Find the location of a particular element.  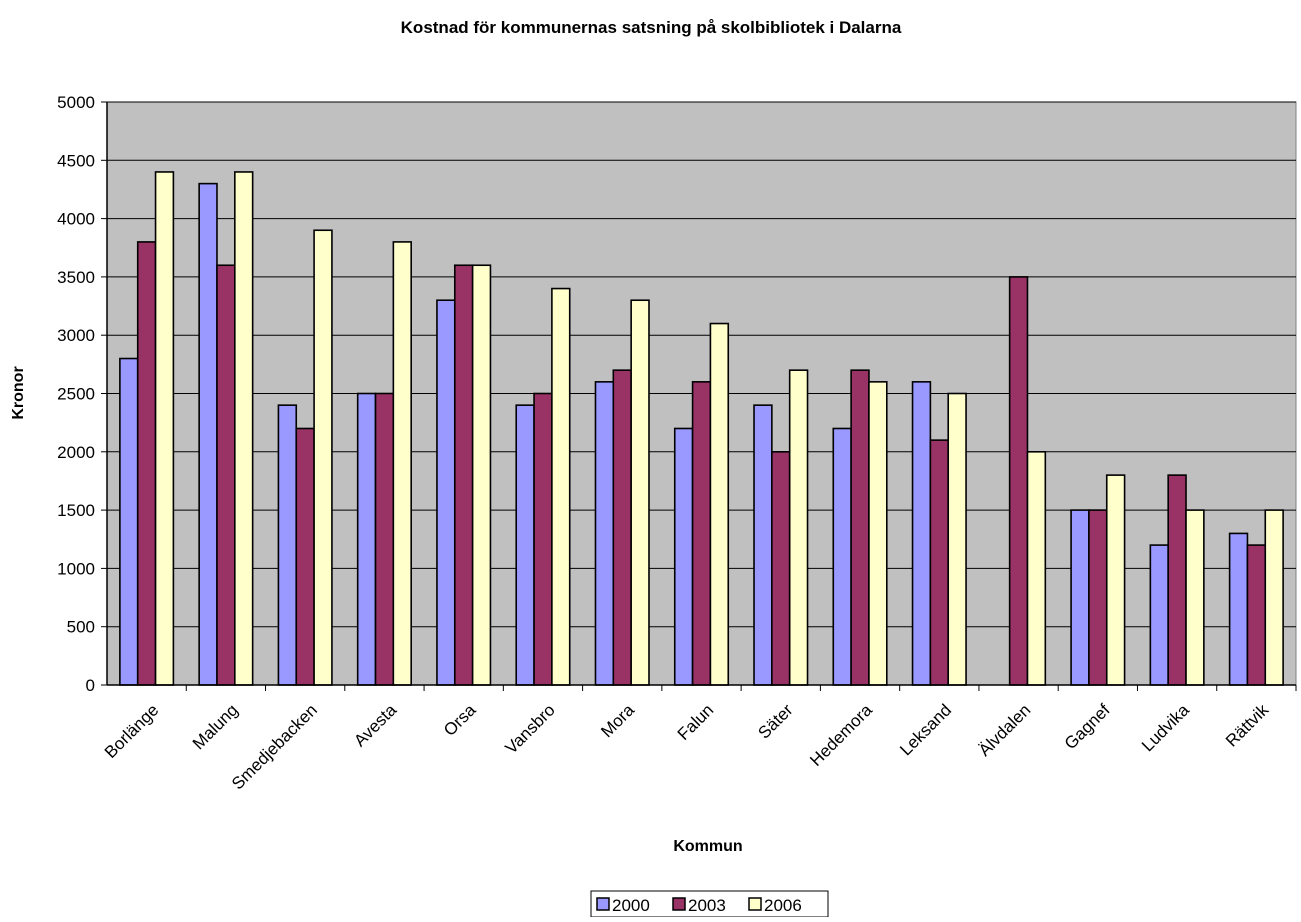

x-tick-label: Borlänge is located at coordinates (132, 731).